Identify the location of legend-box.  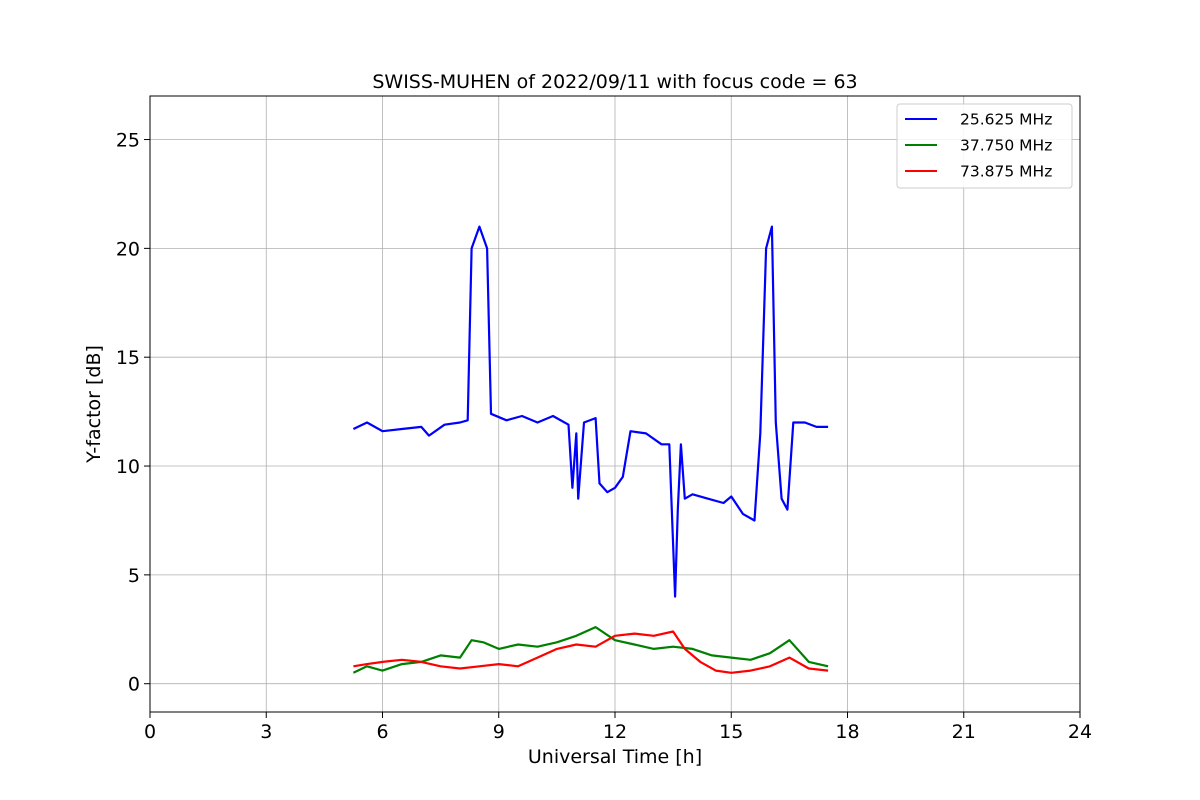
(984, 146).